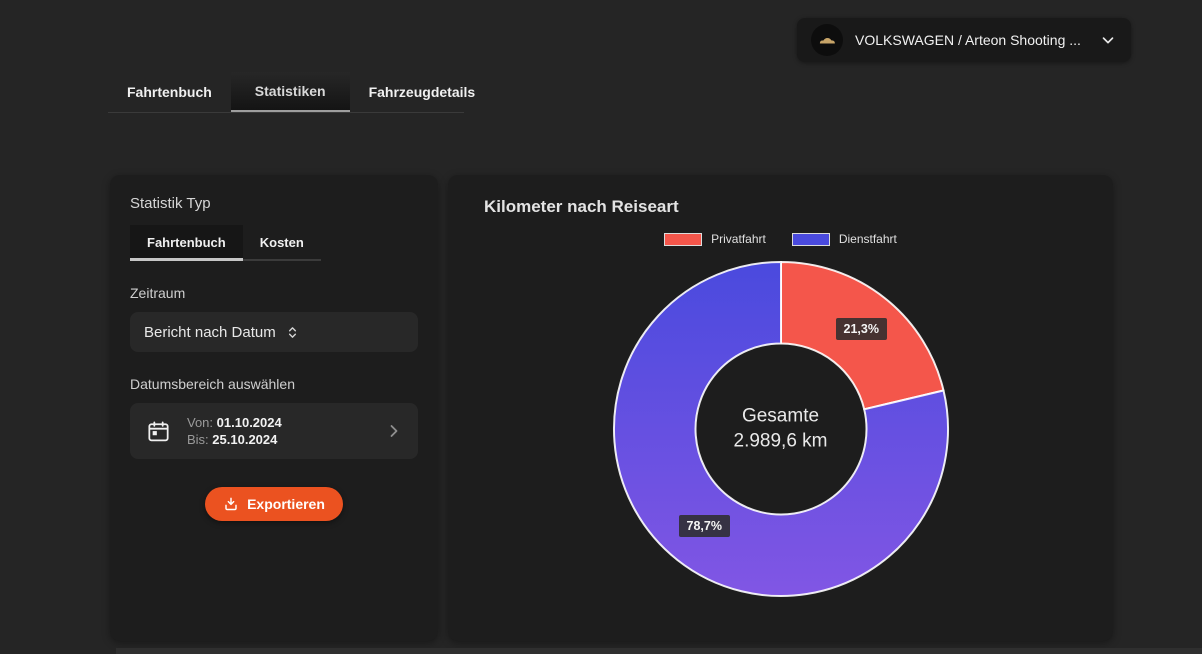 Image resolution: width=1202 pixels, height=654 pixels. Describe the element at coordinates (249, 422) in the screenshot. I see `date-from-value: 01.10.2024` at that location.